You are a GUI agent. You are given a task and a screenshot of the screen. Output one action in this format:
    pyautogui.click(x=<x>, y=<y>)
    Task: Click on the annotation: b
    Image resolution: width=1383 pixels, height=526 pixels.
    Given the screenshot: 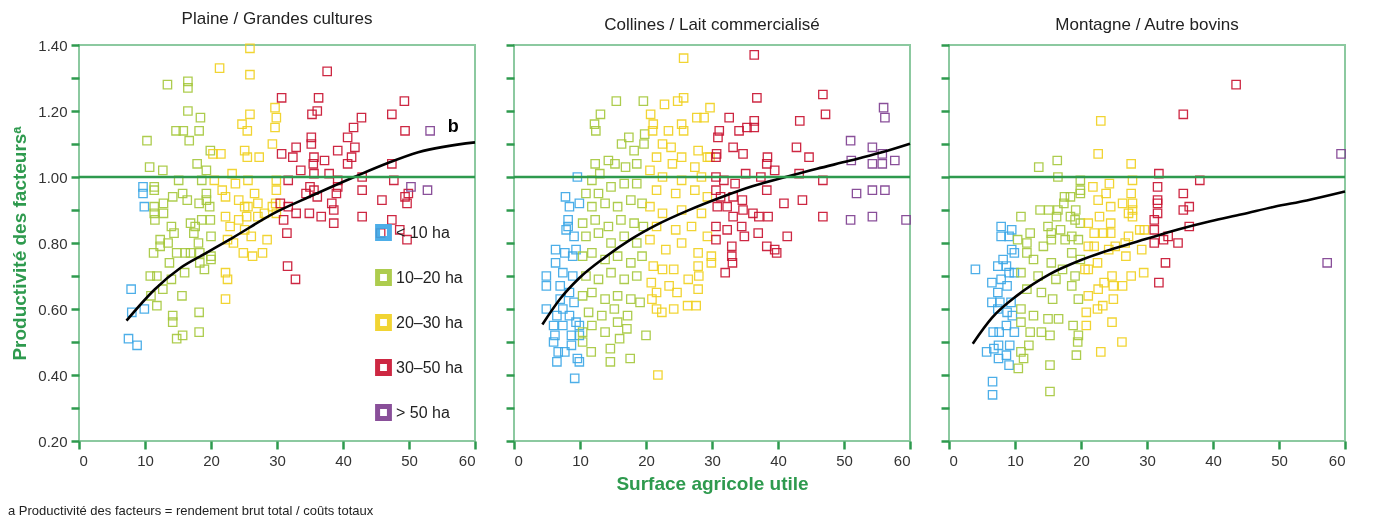 What is the action you would take?
    pyautogui.click(x=453, y=126)
    